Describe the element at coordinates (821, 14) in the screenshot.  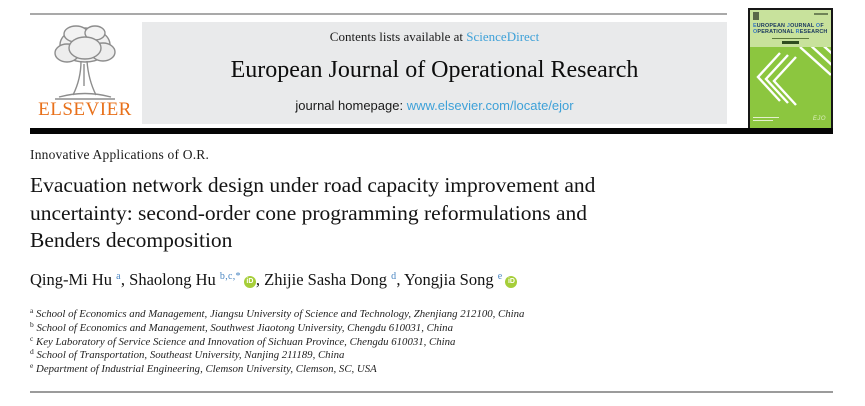
I see `cover-issue-text` at that location.